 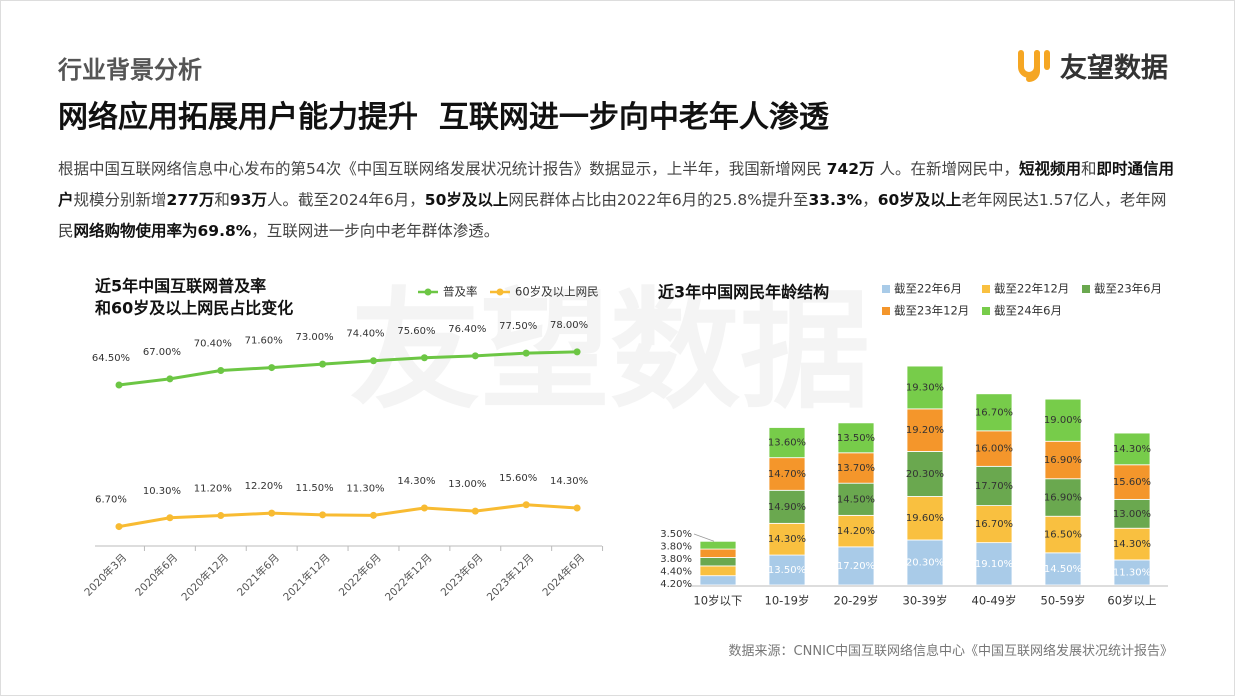 I want to click on data-label: 12.20%, so click(x=264, y=486).